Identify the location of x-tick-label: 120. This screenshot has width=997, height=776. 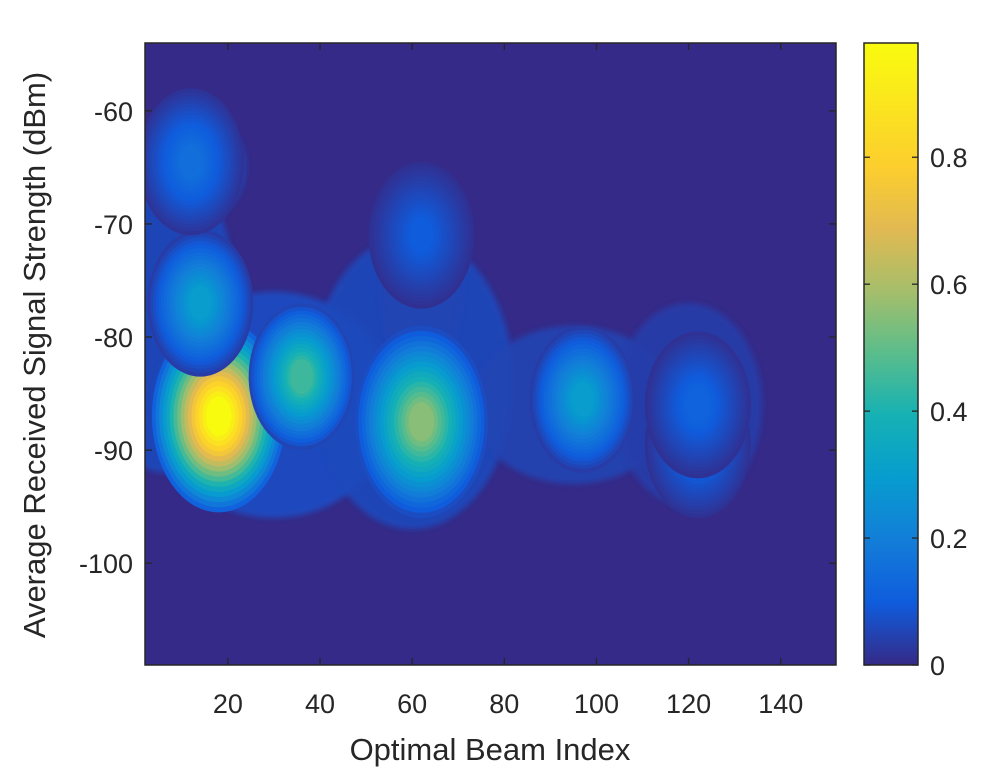
(688, 704).